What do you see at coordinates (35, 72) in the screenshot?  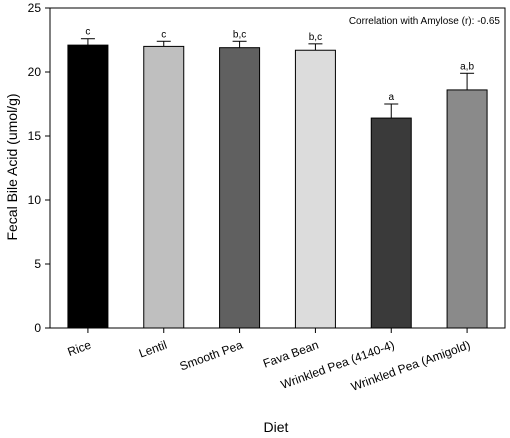 I see `y-tick-label: 20` at bounding box center [35, 72].